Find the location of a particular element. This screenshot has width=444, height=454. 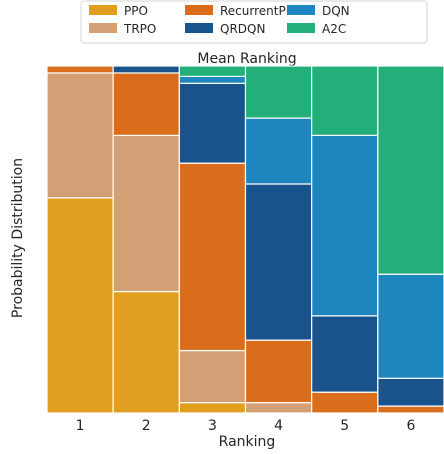

x-tick-label: 2 is located at coordinates (146, 426).